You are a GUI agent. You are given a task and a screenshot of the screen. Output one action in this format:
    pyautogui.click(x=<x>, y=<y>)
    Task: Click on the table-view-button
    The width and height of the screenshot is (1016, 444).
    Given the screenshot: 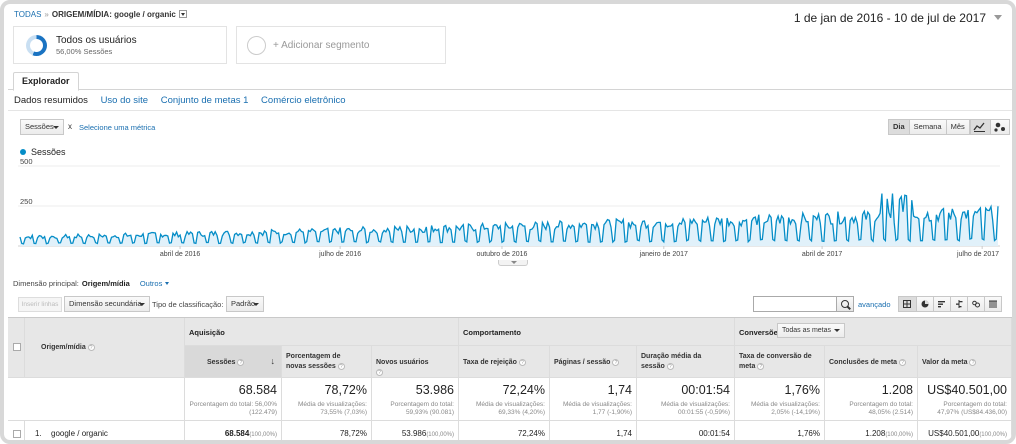 What is the action you would take?
    pyautogui.click(x=907, y=304)
    